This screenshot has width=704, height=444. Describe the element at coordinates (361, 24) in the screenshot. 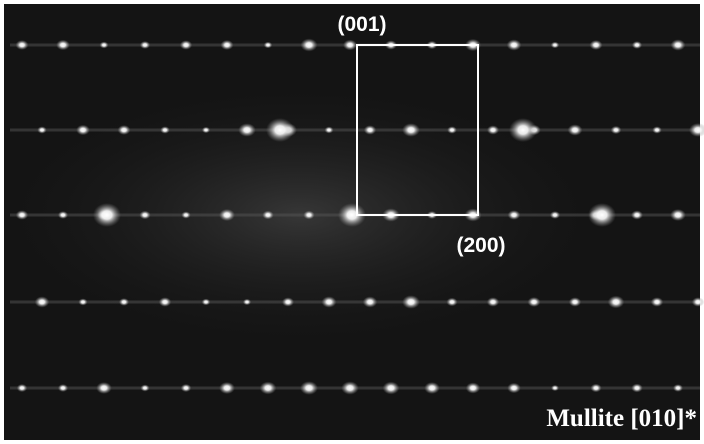

I see `label-001: (001)` at that location.